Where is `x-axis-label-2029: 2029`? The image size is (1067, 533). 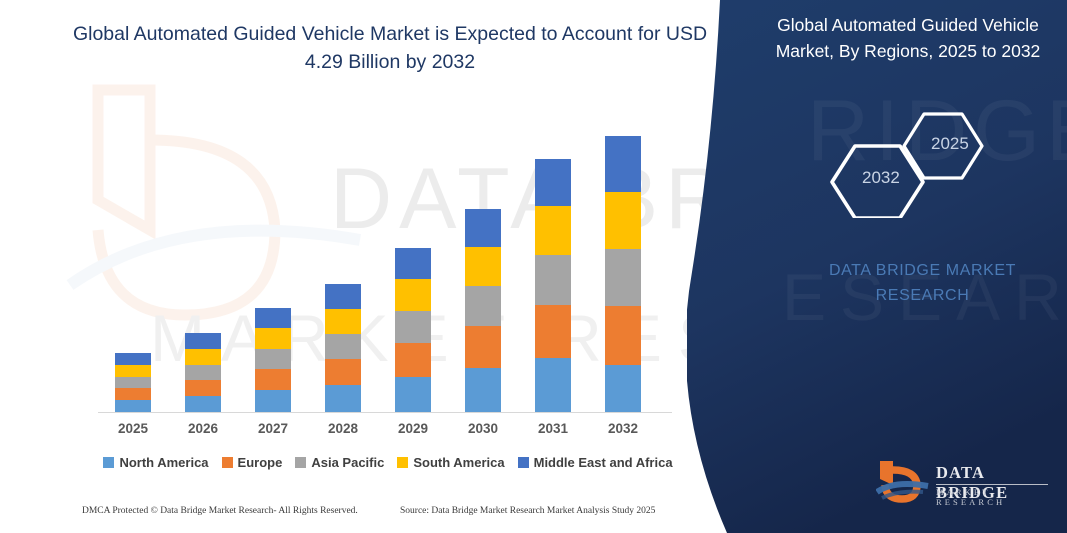
x-axis-label-2029: 2029 is located at coordinates (413, 428).